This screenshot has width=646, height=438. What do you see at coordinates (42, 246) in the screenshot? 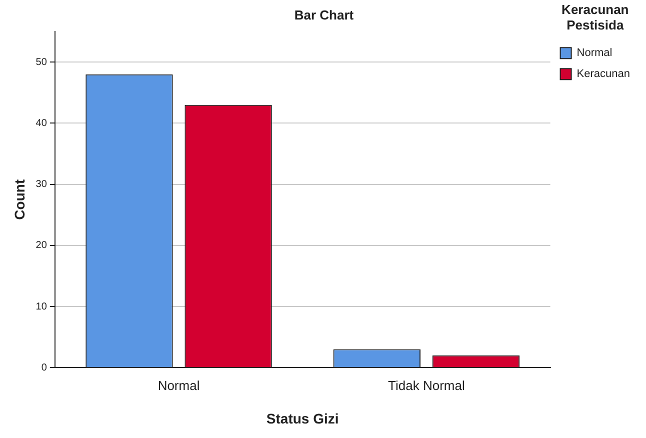
I see `y-tick-label: 20` at bounding box center [42, 246].